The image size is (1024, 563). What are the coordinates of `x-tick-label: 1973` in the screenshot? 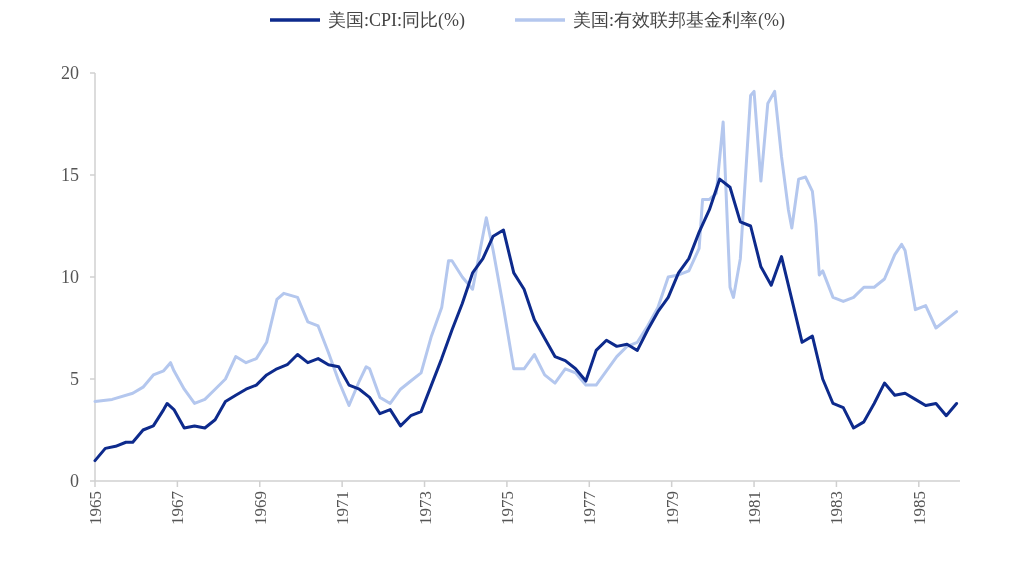 It's located at (425, 508).